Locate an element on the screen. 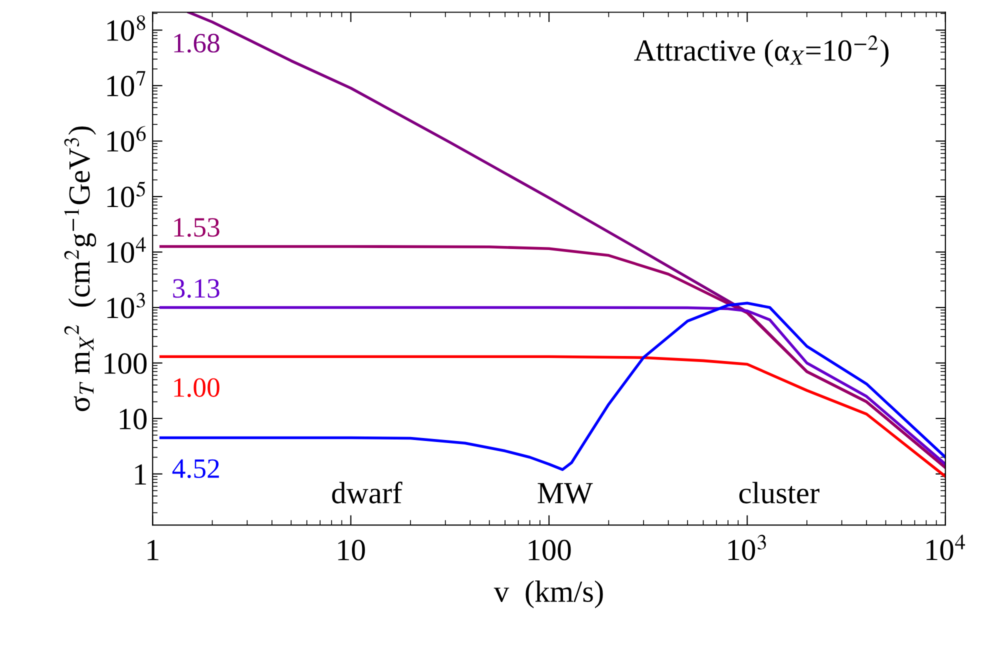 The height and width of the screenshot is (645, 991). y-tick-label: 10$^{8}$ is located at coordinates (126, 28).